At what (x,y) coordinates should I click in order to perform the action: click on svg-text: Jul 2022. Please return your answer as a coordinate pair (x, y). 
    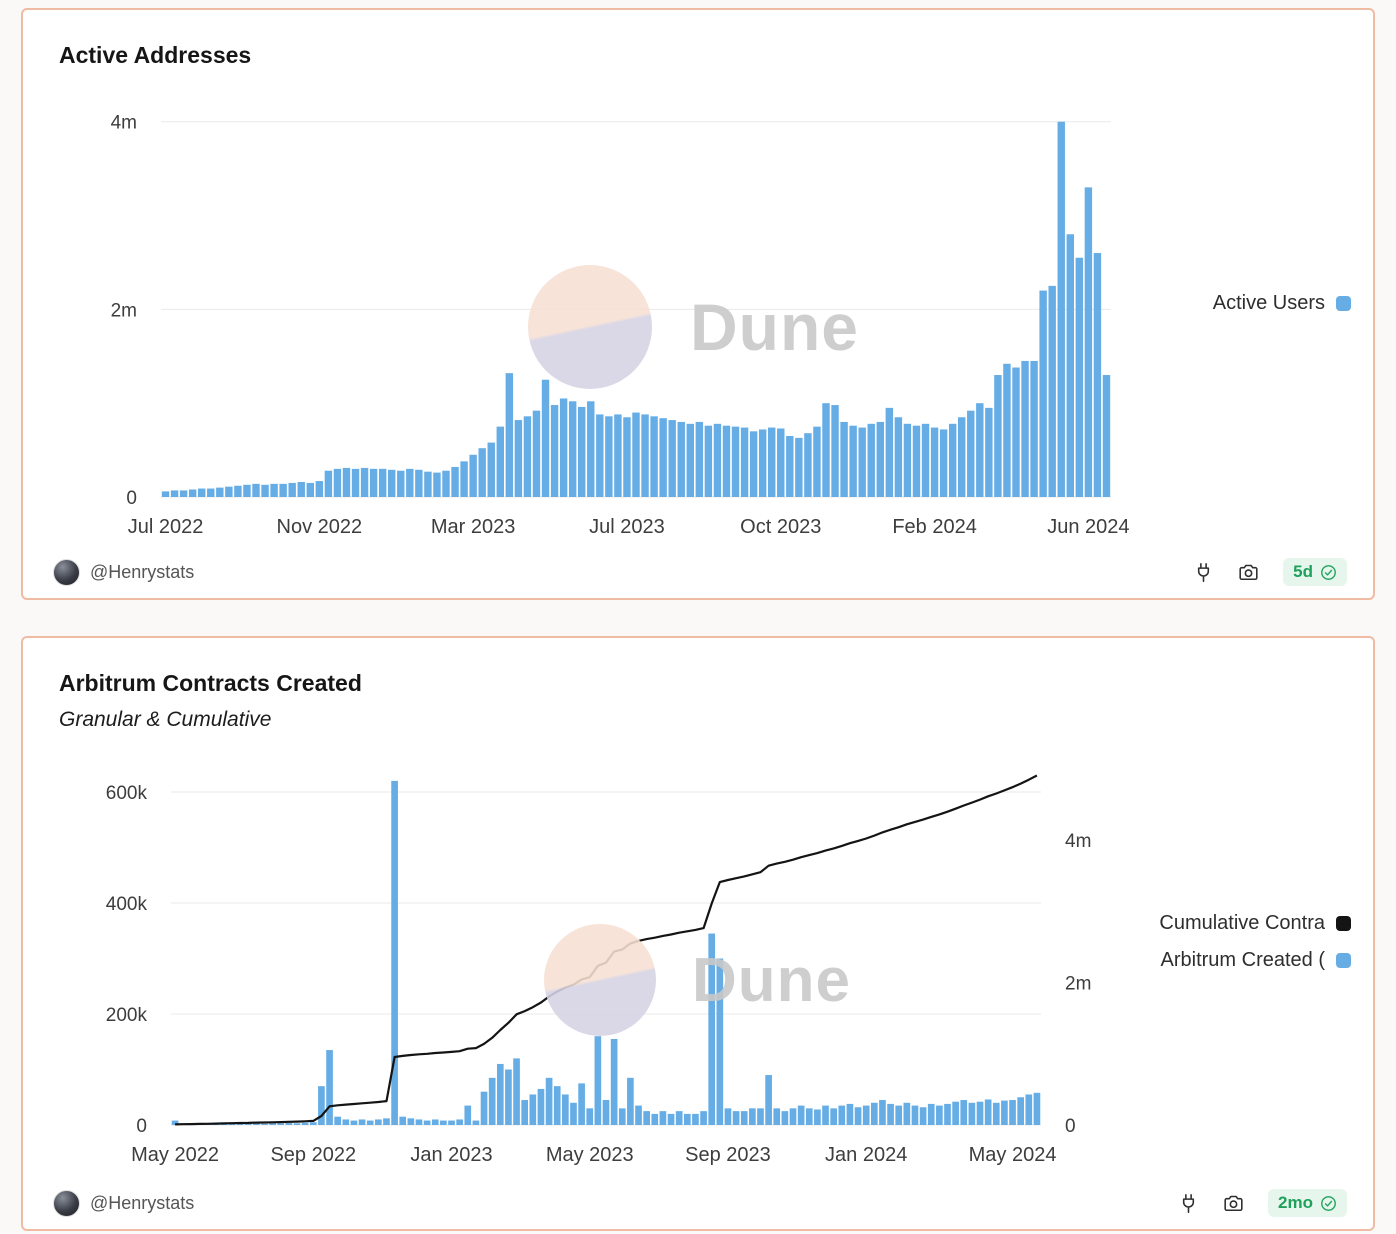
    Looking at the image, I should click on (166, 527).